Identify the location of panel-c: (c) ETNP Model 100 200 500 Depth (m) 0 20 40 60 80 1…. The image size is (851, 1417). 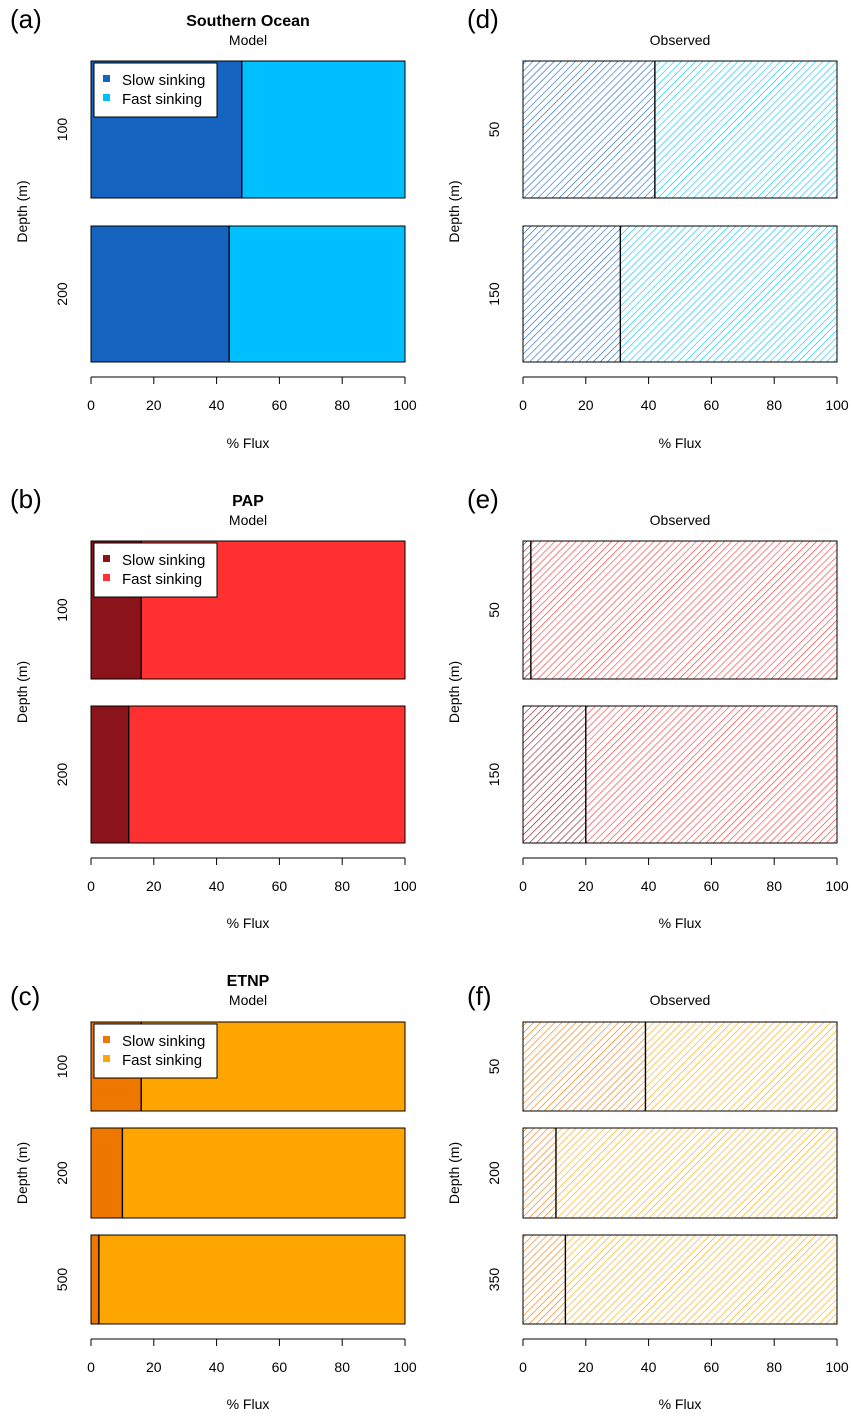
(213, 1192).